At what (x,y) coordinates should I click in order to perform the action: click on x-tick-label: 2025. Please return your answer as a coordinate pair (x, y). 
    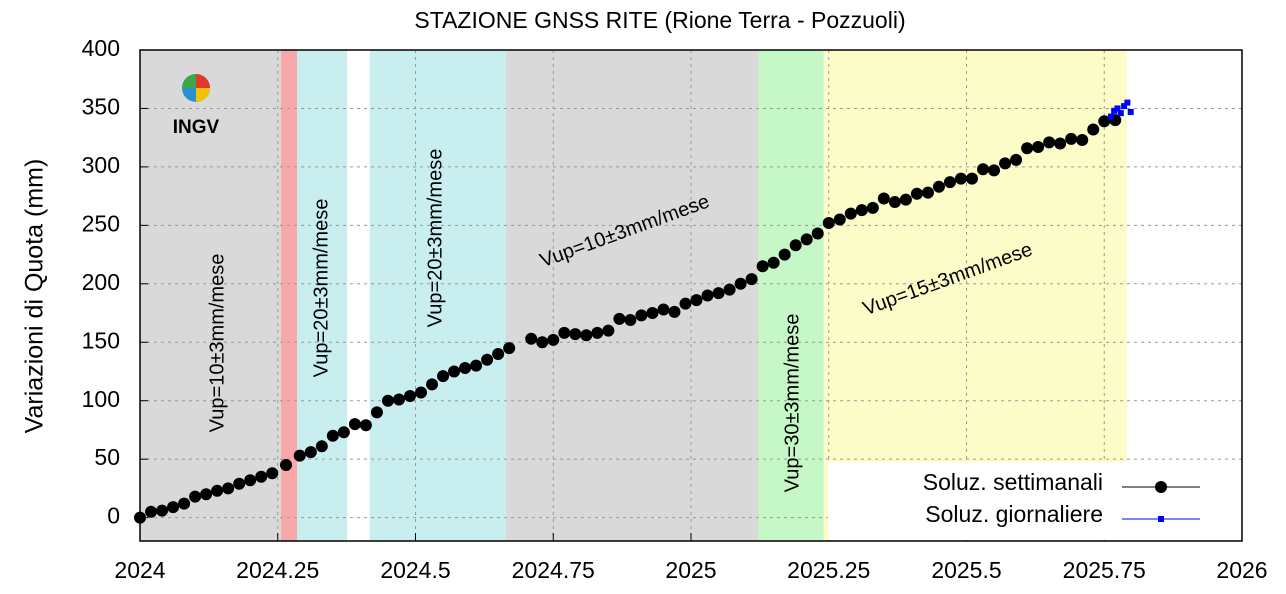
    Looking at the image, I should click on (690, 570).